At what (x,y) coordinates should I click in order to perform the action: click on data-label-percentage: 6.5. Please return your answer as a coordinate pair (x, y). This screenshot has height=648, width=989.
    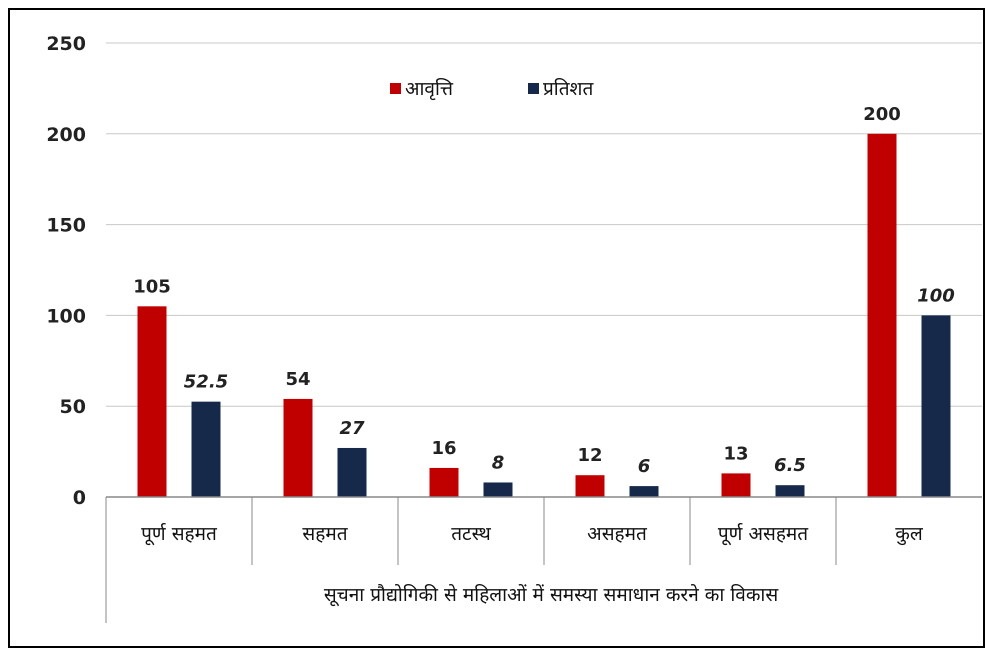
    Looking at the image, I should click on (790, 465).